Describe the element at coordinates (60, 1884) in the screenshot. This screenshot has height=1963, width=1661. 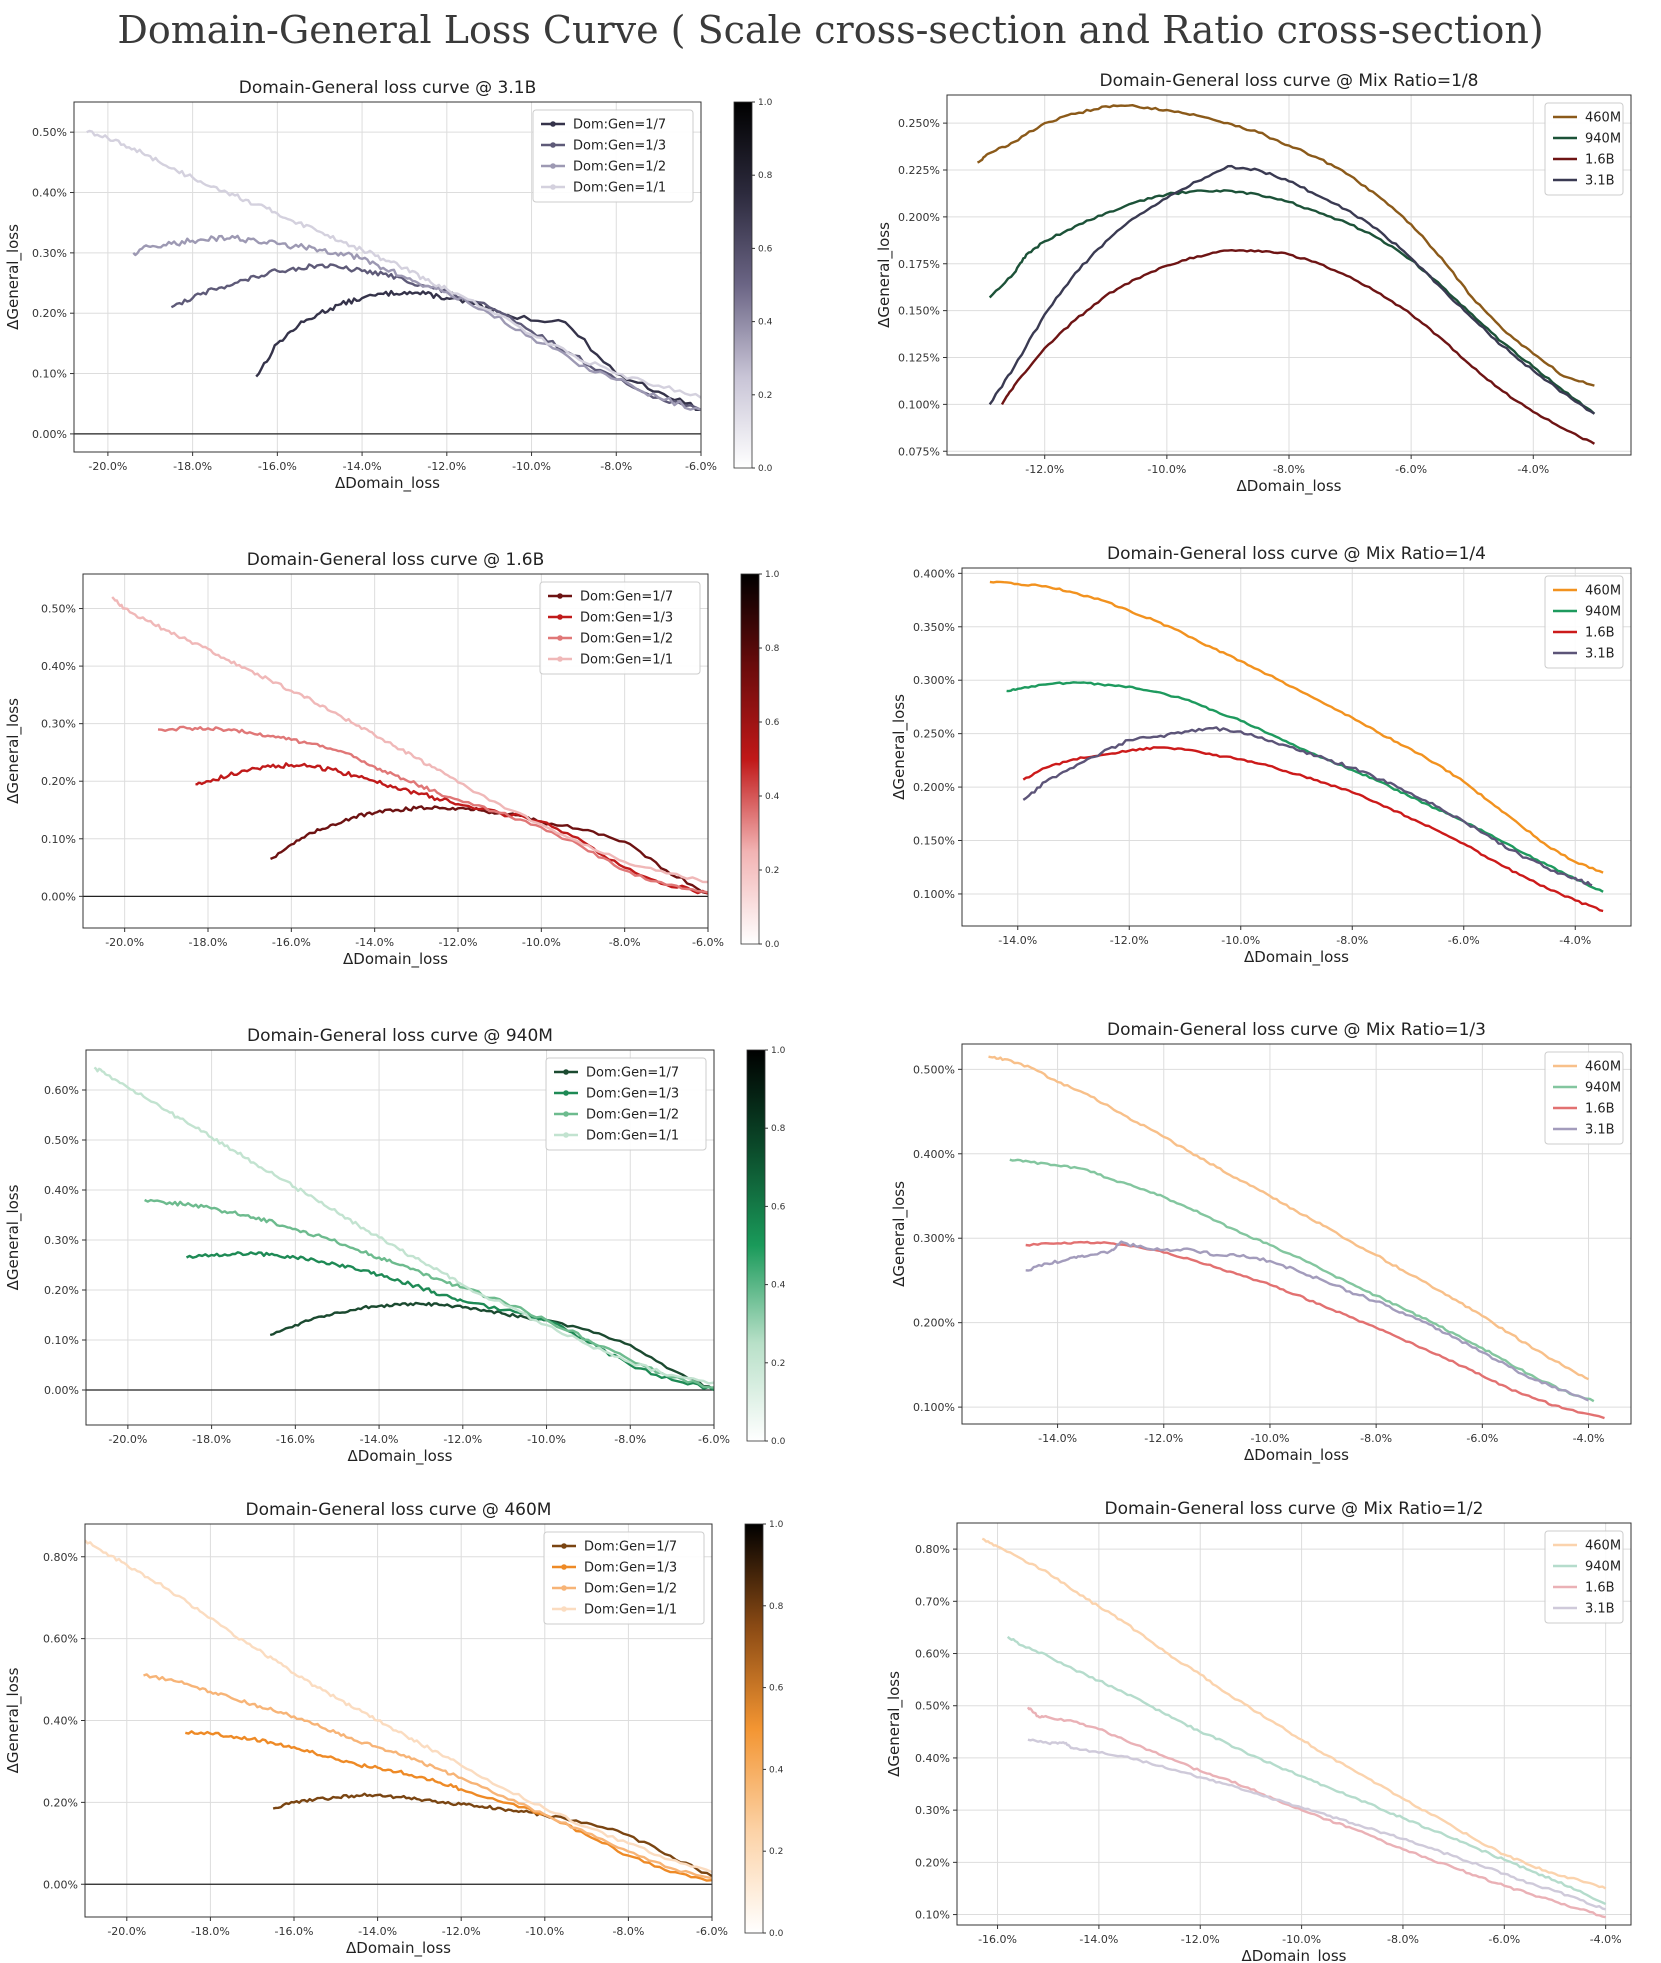
I see `y-tick-label: 0.00%` at that location.